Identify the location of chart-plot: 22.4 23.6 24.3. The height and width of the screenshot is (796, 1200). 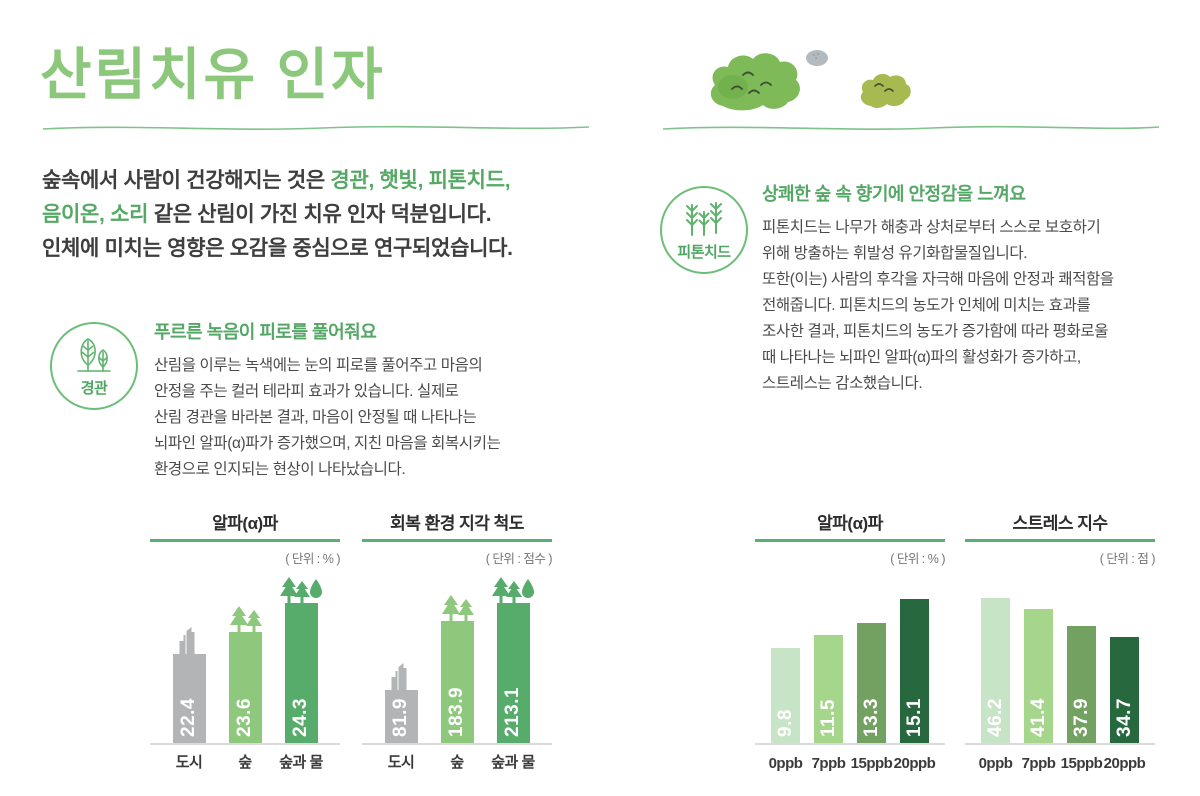
(245, 660).